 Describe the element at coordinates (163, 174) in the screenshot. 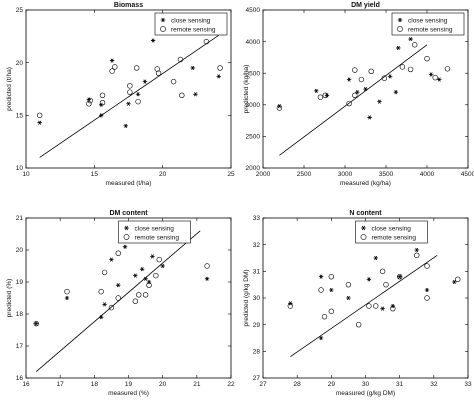

I see `x-tick-label: 20` at that location.